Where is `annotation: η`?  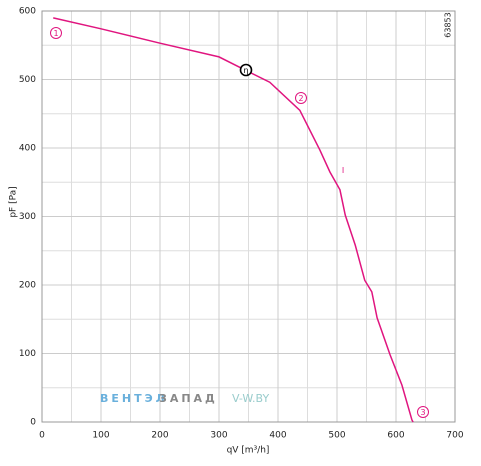
annotation: η is located at coordinates (245, 70).